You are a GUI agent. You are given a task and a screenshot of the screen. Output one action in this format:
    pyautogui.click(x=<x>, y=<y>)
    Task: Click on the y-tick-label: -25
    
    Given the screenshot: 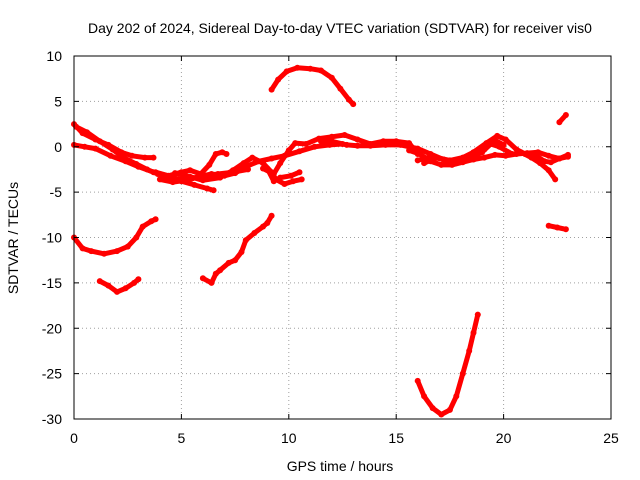 What is the action you would take?
    pyautogui.click(x=52, y=374)
    